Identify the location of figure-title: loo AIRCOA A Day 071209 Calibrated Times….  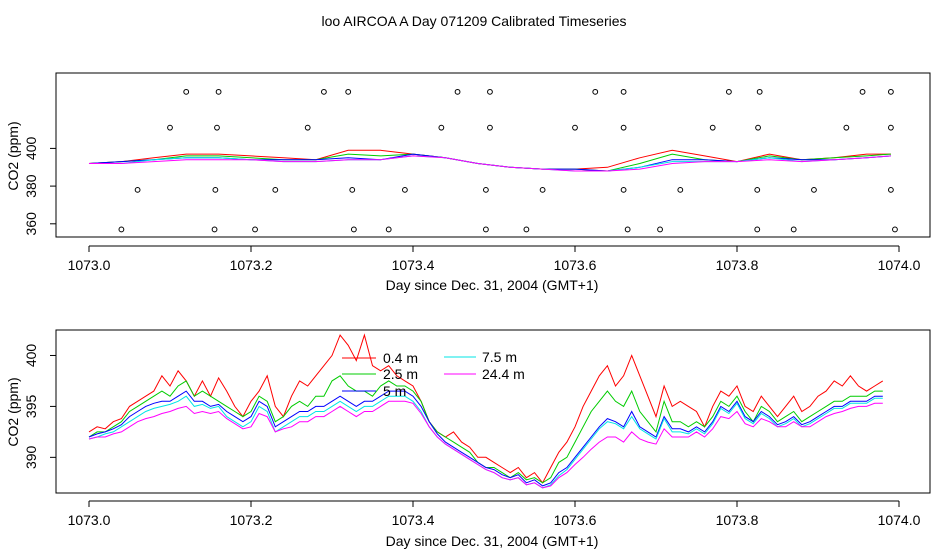
(473, 21).